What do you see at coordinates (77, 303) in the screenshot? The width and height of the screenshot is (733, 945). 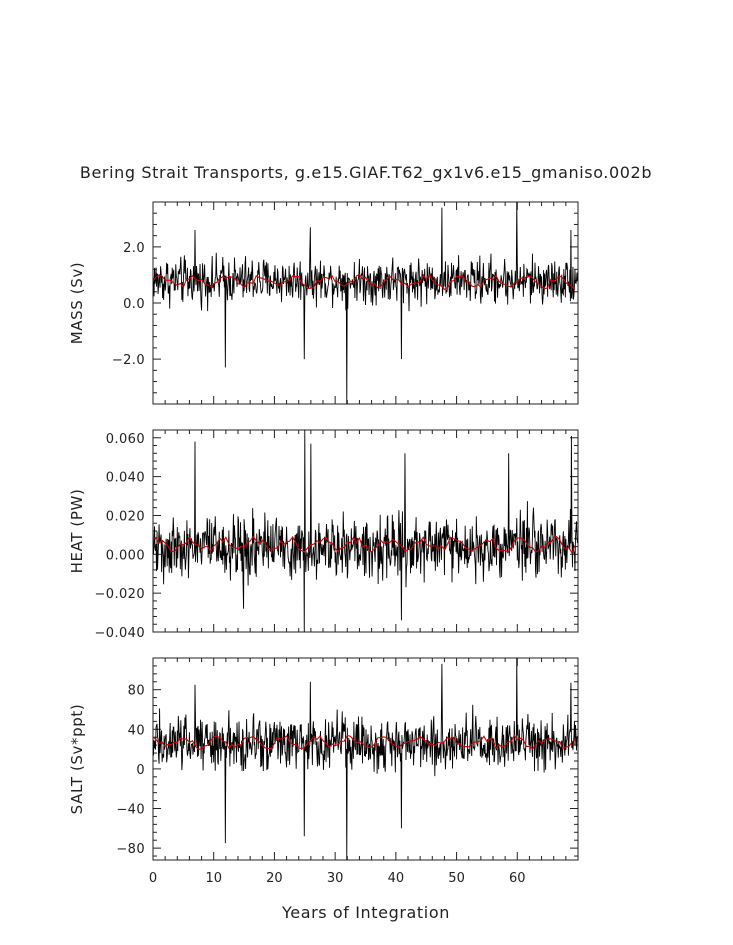 I see `y-axis-label-1: MASS (Sv)` at bounding box center [77, 303].